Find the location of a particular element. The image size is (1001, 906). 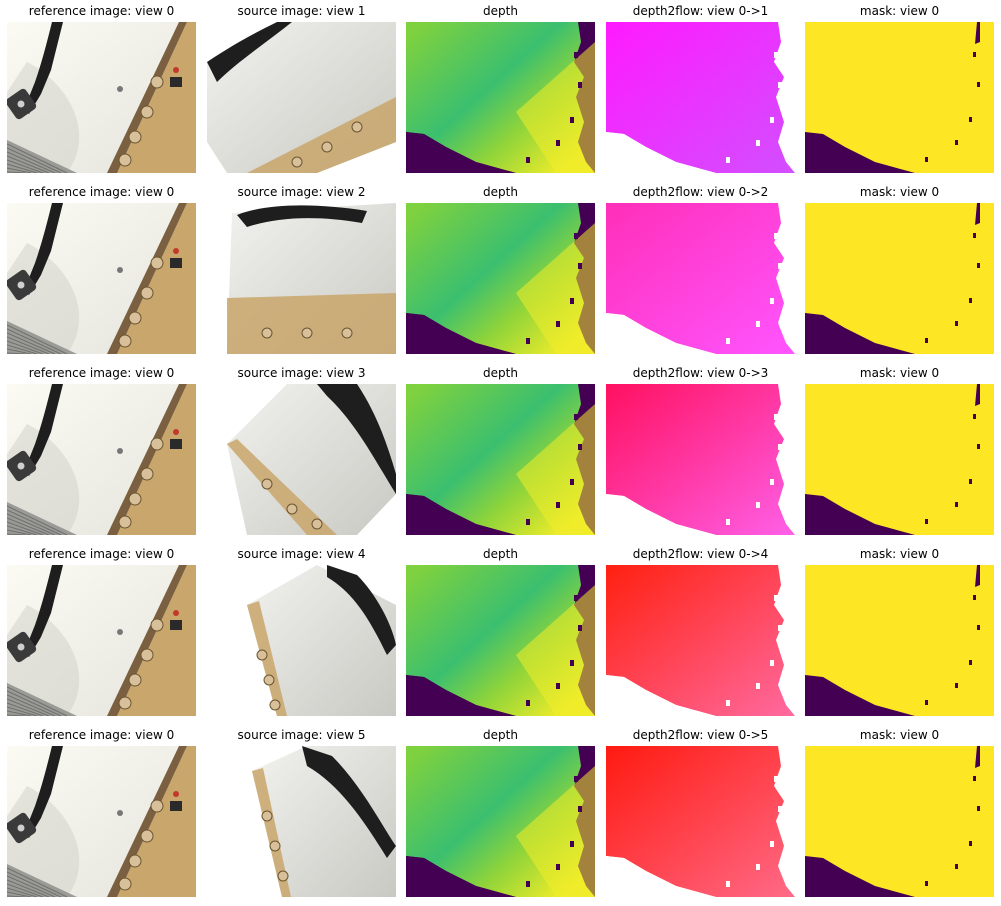

source-title: source image: view 2 is located at coordinates (301, 192).